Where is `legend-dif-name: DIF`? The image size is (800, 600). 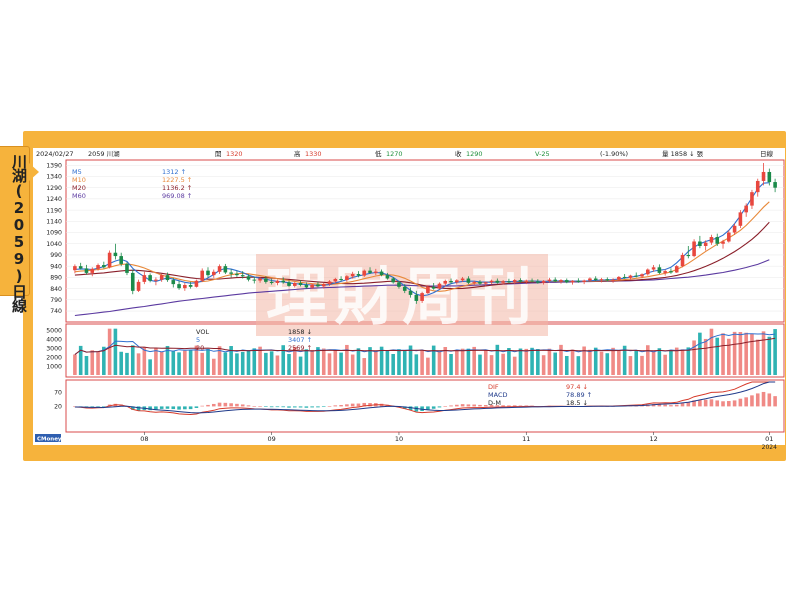 legend-dif-name: DIF is located at coordinates (493, 387).